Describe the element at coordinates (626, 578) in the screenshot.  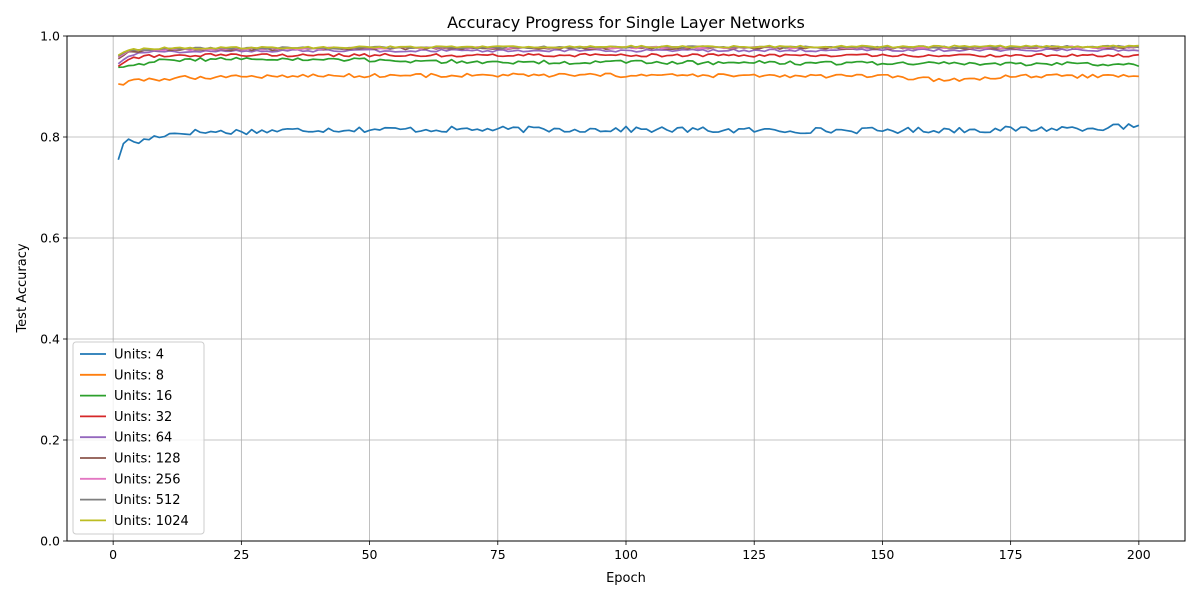
I see `x-axis-label: Epoch` at that location.